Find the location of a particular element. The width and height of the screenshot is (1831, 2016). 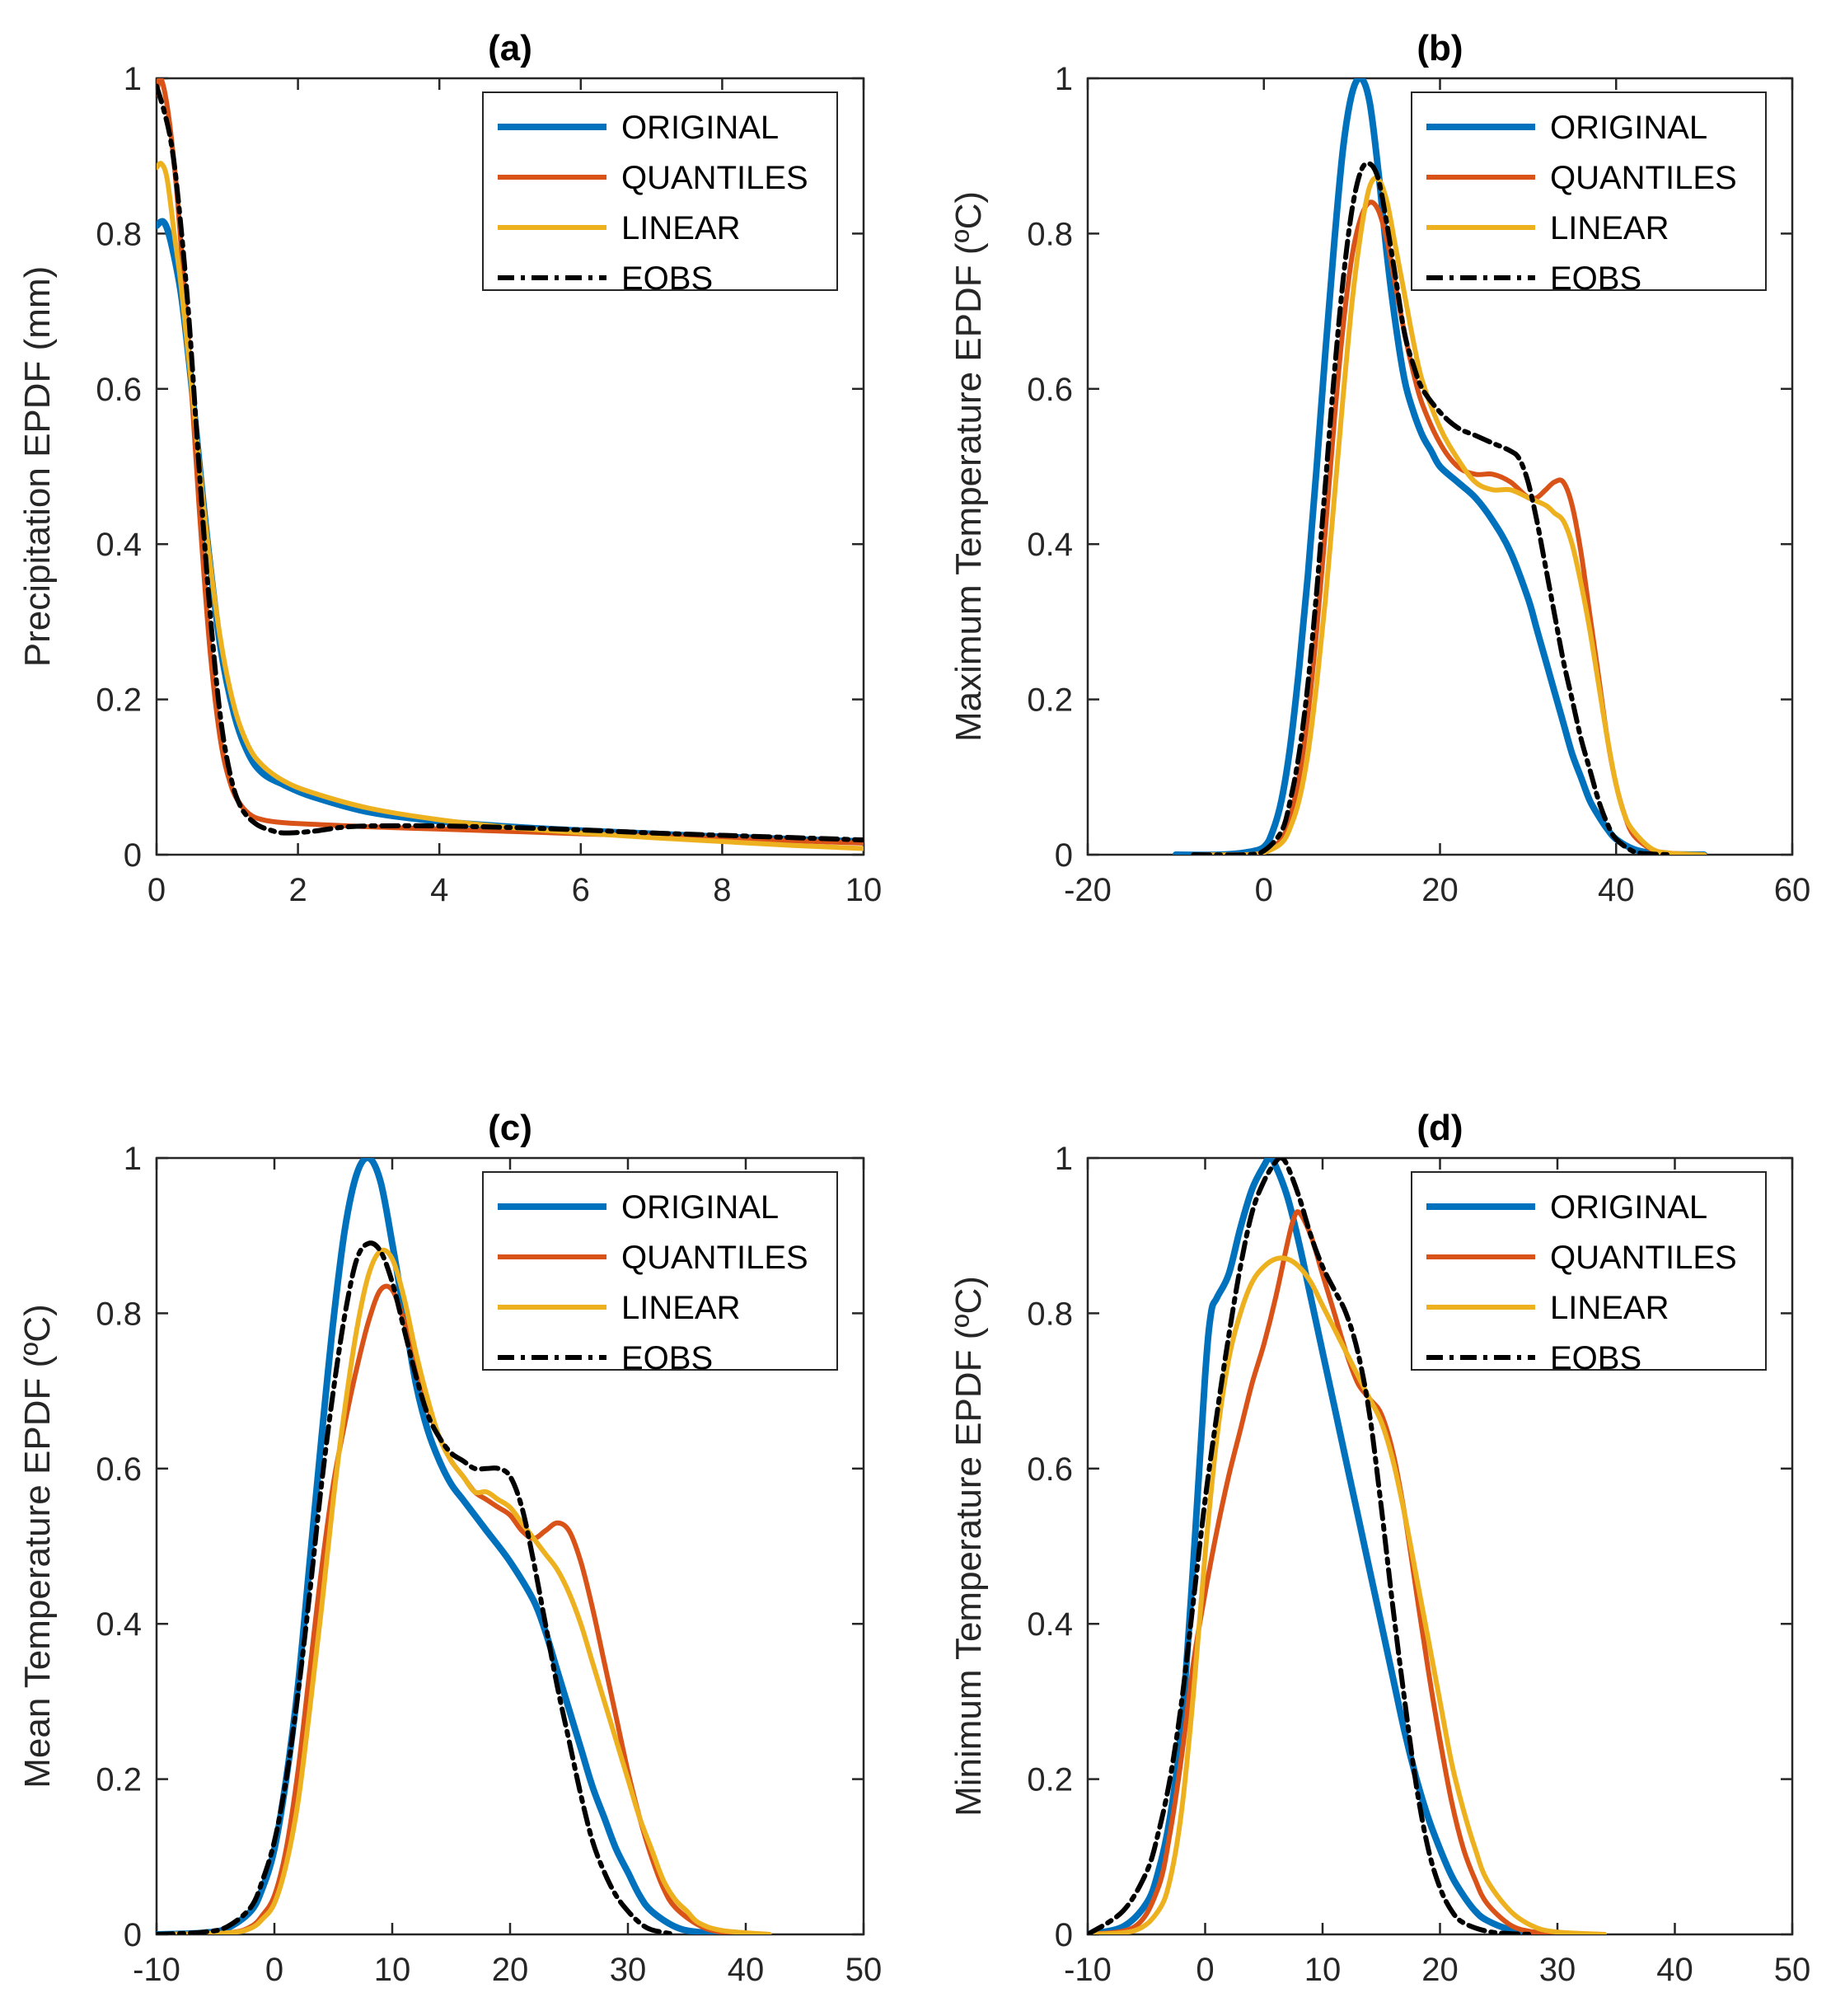

x-tick-label: 2 is located at coordinates (297, 890).